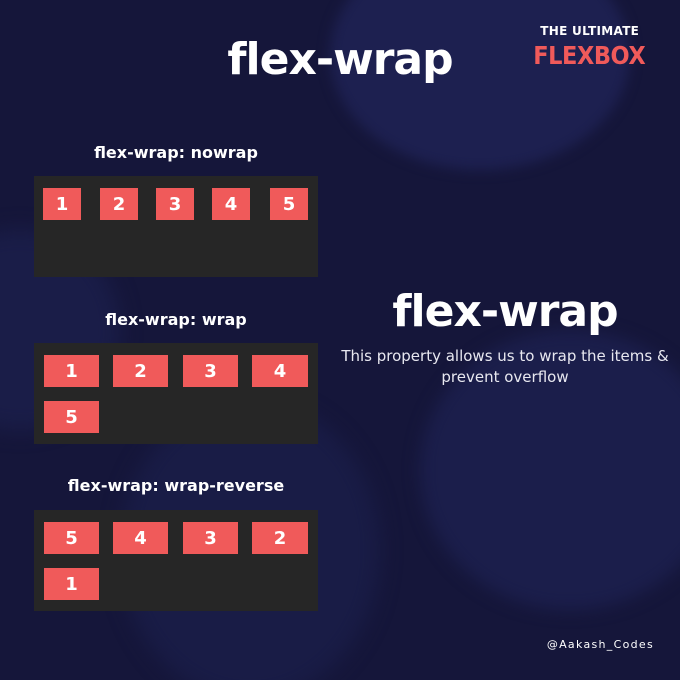  What do you see at coordinates (176, 319) in the screenshot?
I see `demo-label-wrap: flex-wrap: wrap` at bounding box center [176, 319].